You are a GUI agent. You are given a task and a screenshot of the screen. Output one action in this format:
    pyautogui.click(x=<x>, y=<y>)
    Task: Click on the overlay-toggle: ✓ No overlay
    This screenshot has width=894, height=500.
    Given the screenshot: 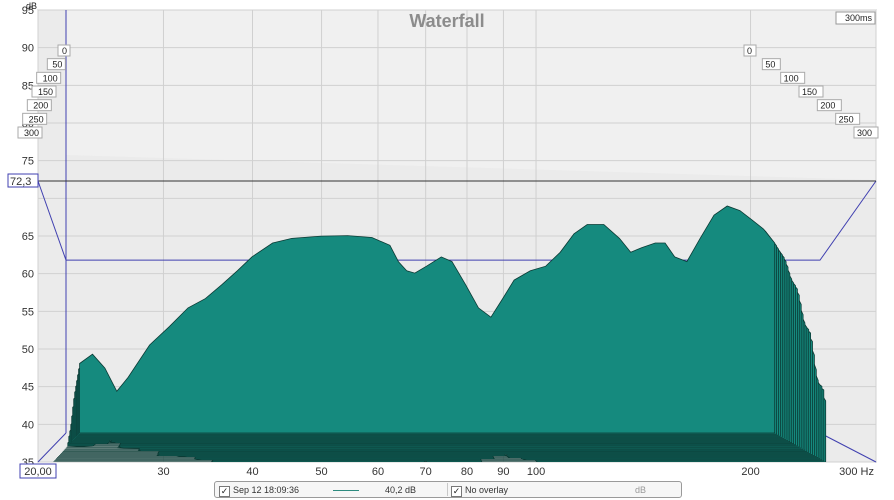 What is the action you would take?
    pyautogui.click(x=480, y=490)
    